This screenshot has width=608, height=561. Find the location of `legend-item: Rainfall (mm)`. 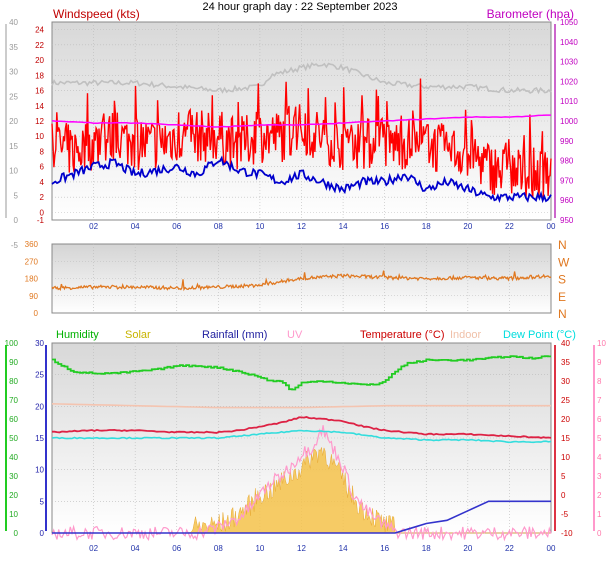

legend-item: Rainfall (mm) is located at coordinates (234, 335).